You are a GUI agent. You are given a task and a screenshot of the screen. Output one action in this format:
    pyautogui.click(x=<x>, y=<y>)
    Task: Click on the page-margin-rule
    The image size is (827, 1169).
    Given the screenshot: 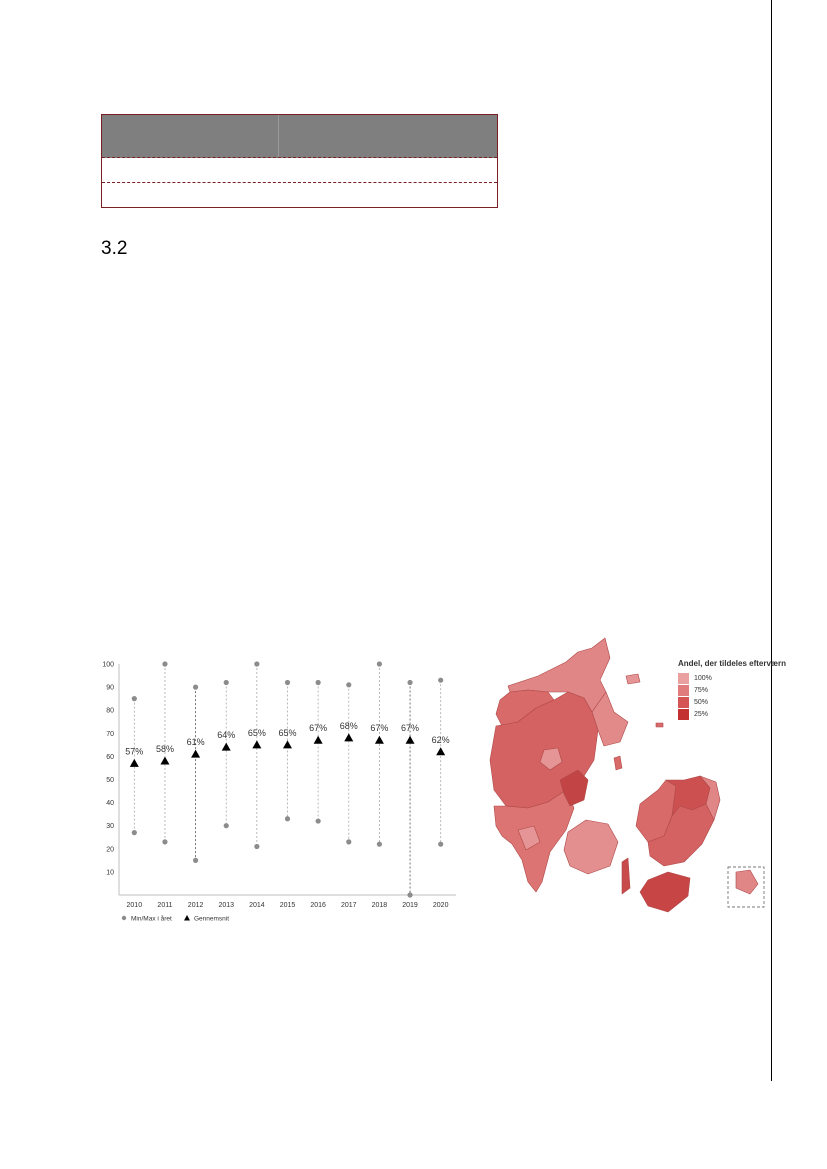 What is the action you would take?
    pyautogui.click(x=771, y=540)
    